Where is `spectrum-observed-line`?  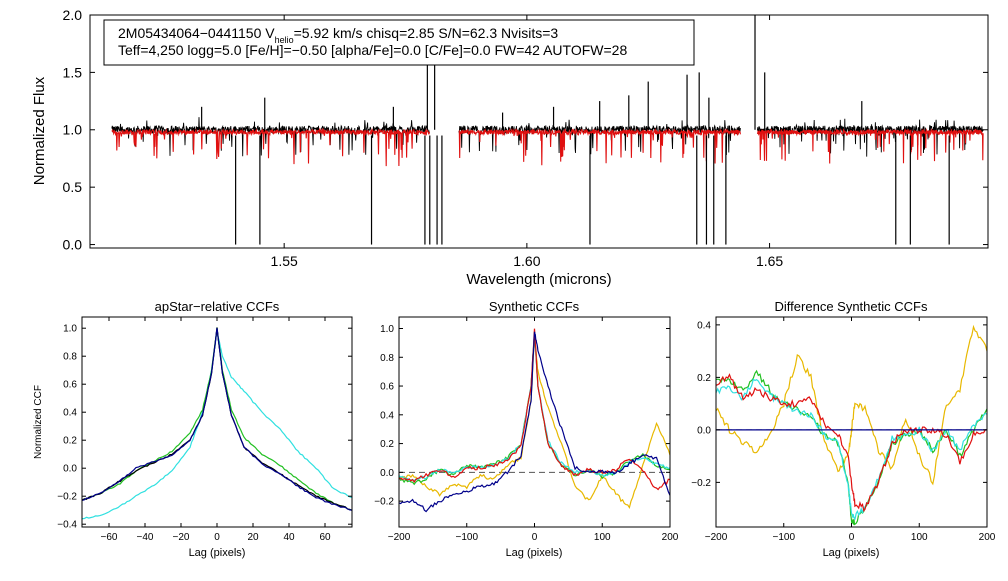
spectrum-observed-line is located at coordinates (270, 137).